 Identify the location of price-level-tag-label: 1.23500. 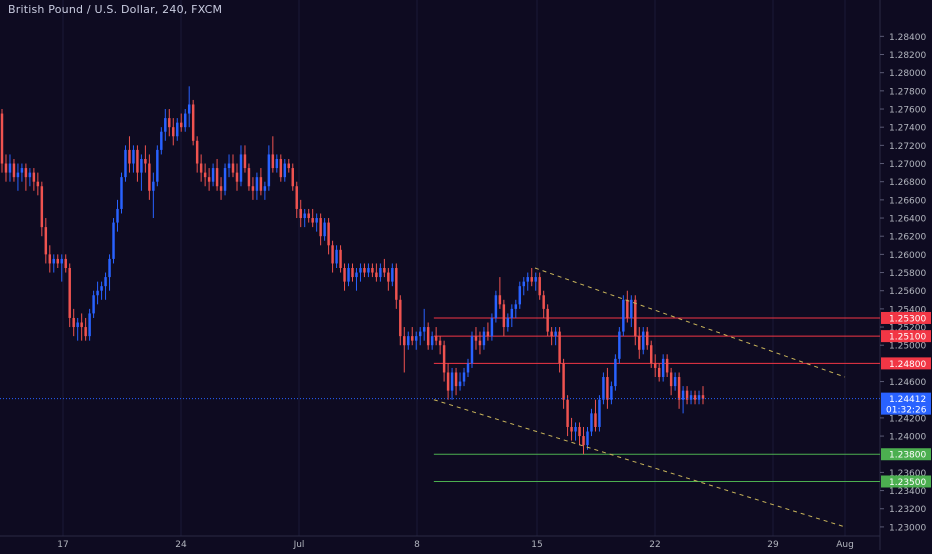
(907, 483).